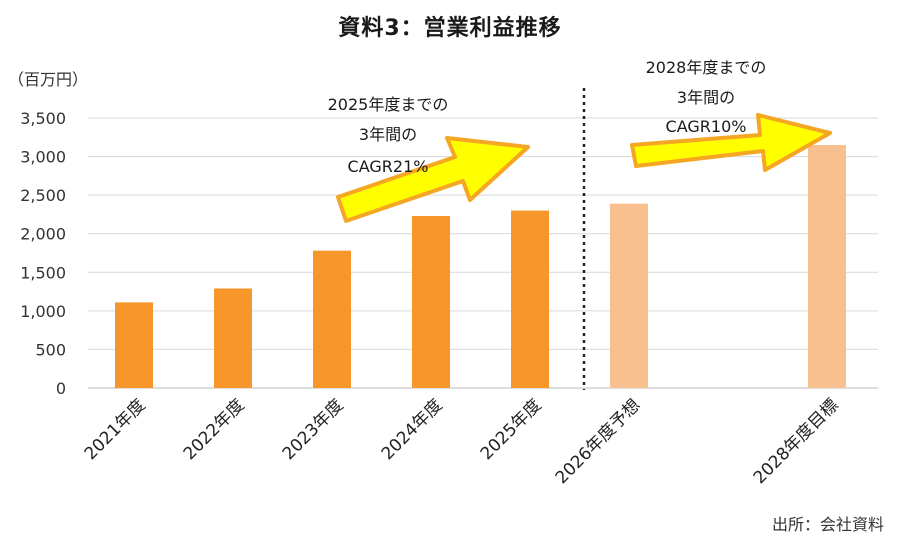  Describe the element at coordinates (388, 166) in the screenshot. I see `annotation-1-line-3: CAGR21%` at that location.